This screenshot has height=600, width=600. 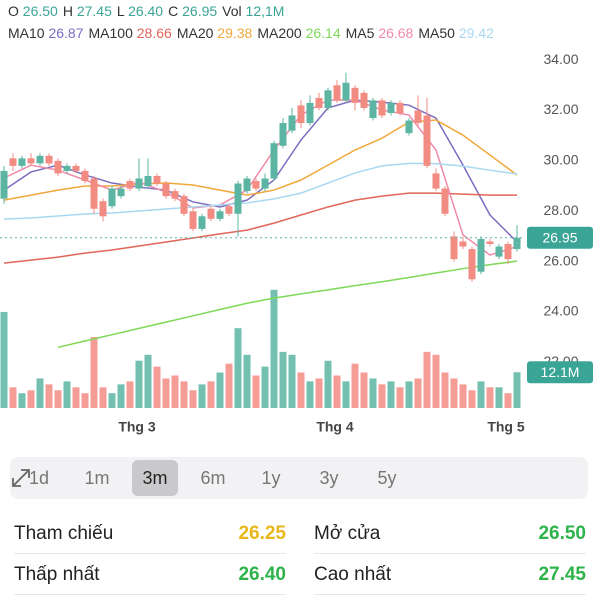 What do you see at coordinates (560, 311) in the screenshot?
I see `y-tick-label: 24.00` at bounding box center [560, 311].